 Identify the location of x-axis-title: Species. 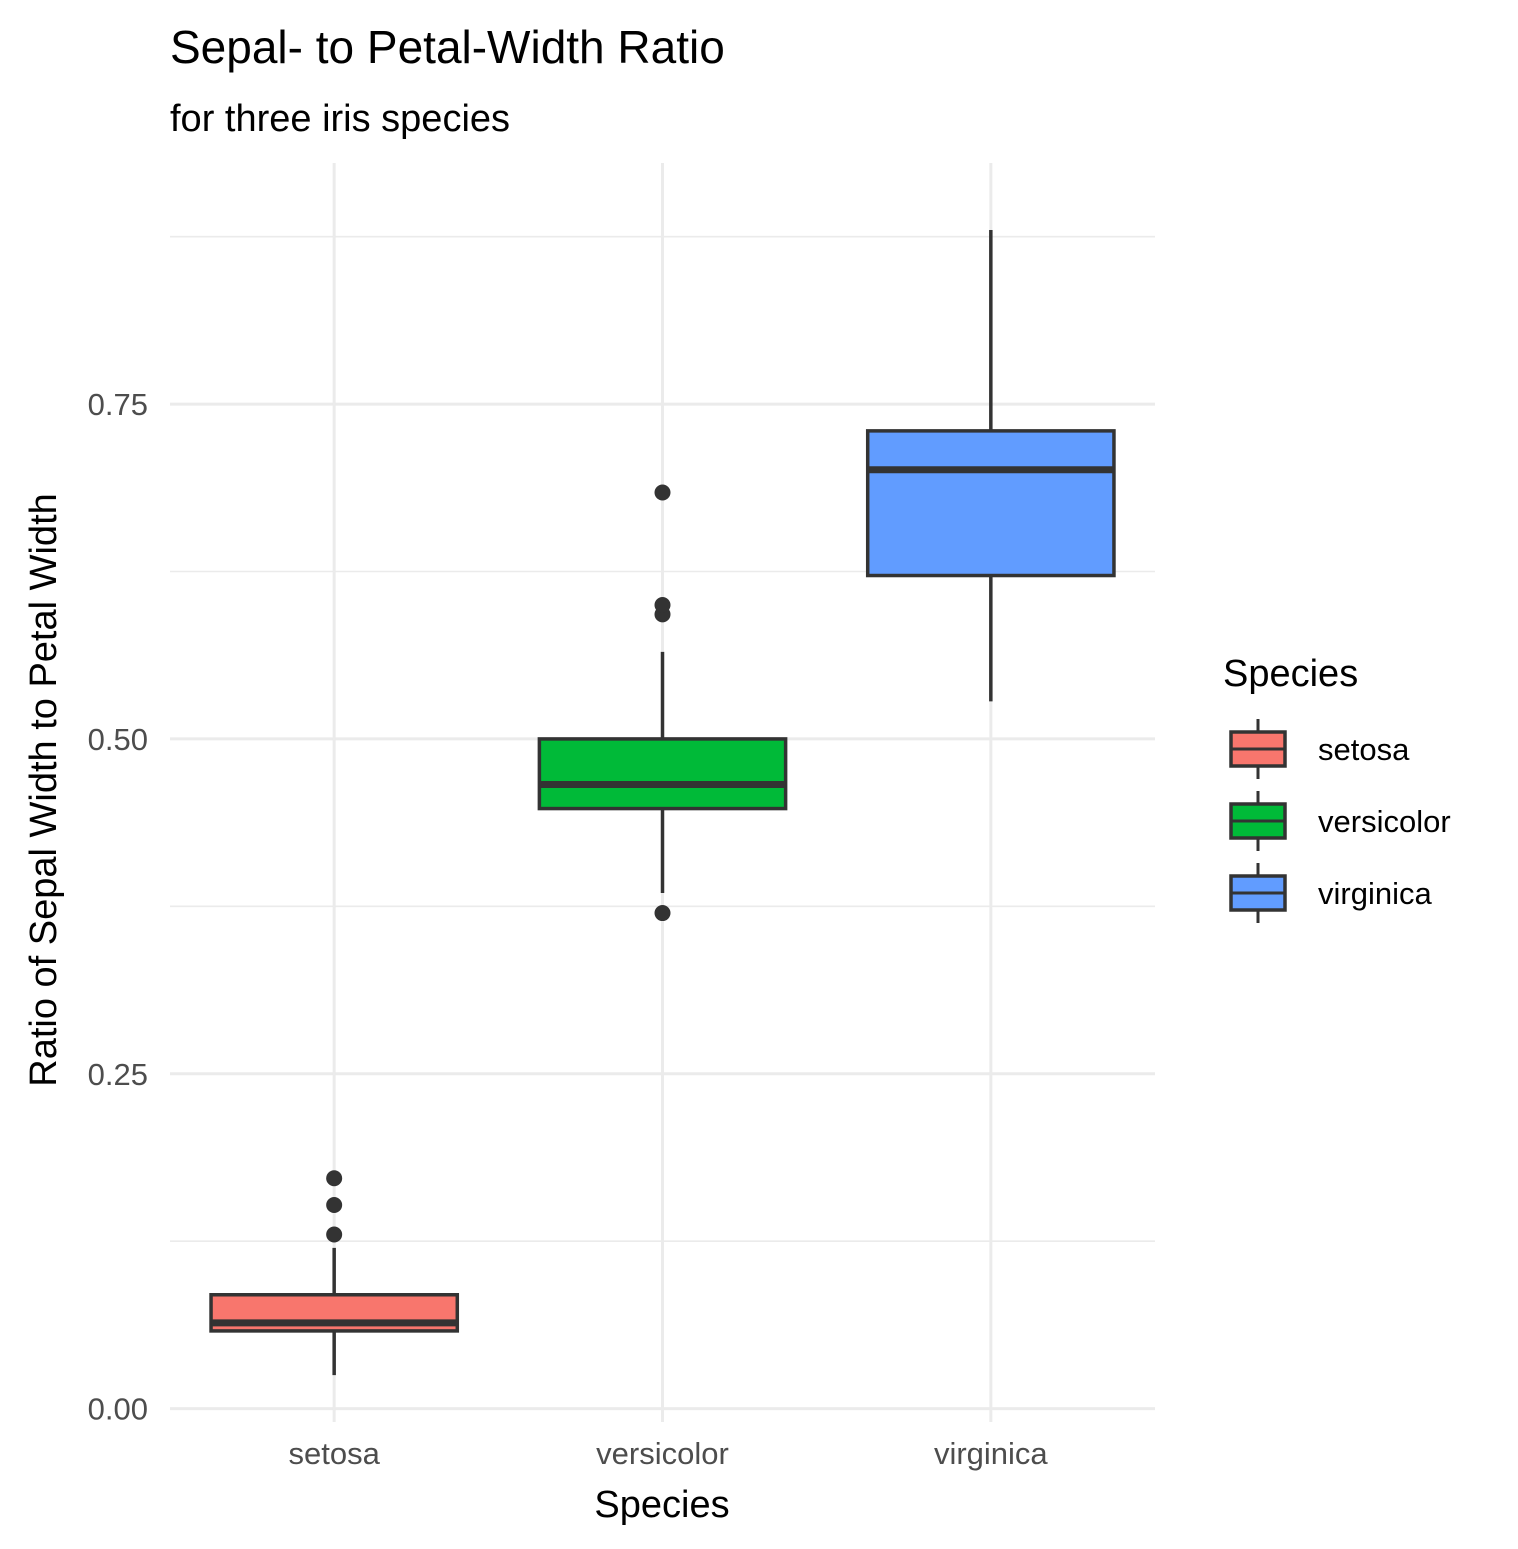
(661, 1505).